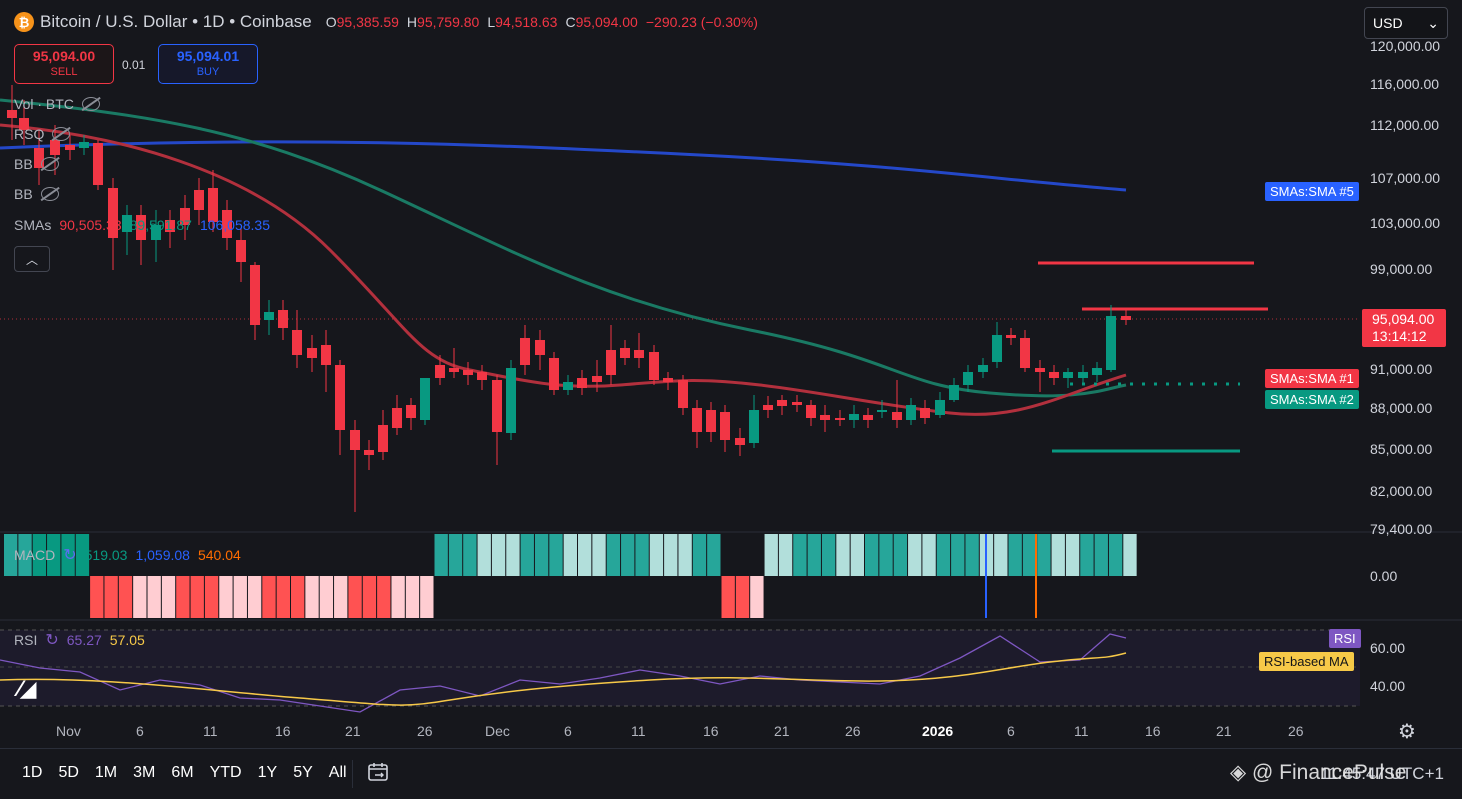 This screenshot has height=799, width=1462. I want to click on timeframe-bar: 1D 5D 1M 3M 6M YTD 1Y 5Y All, so click(184, 773).